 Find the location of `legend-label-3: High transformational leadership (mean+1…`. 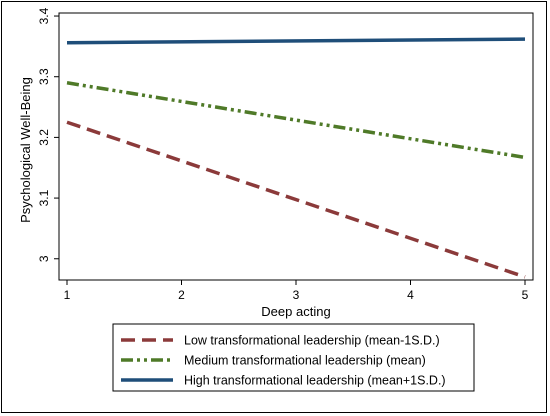

legend-label-3: High transformational leadership (mean+1… is located at coordinates (315, 381).